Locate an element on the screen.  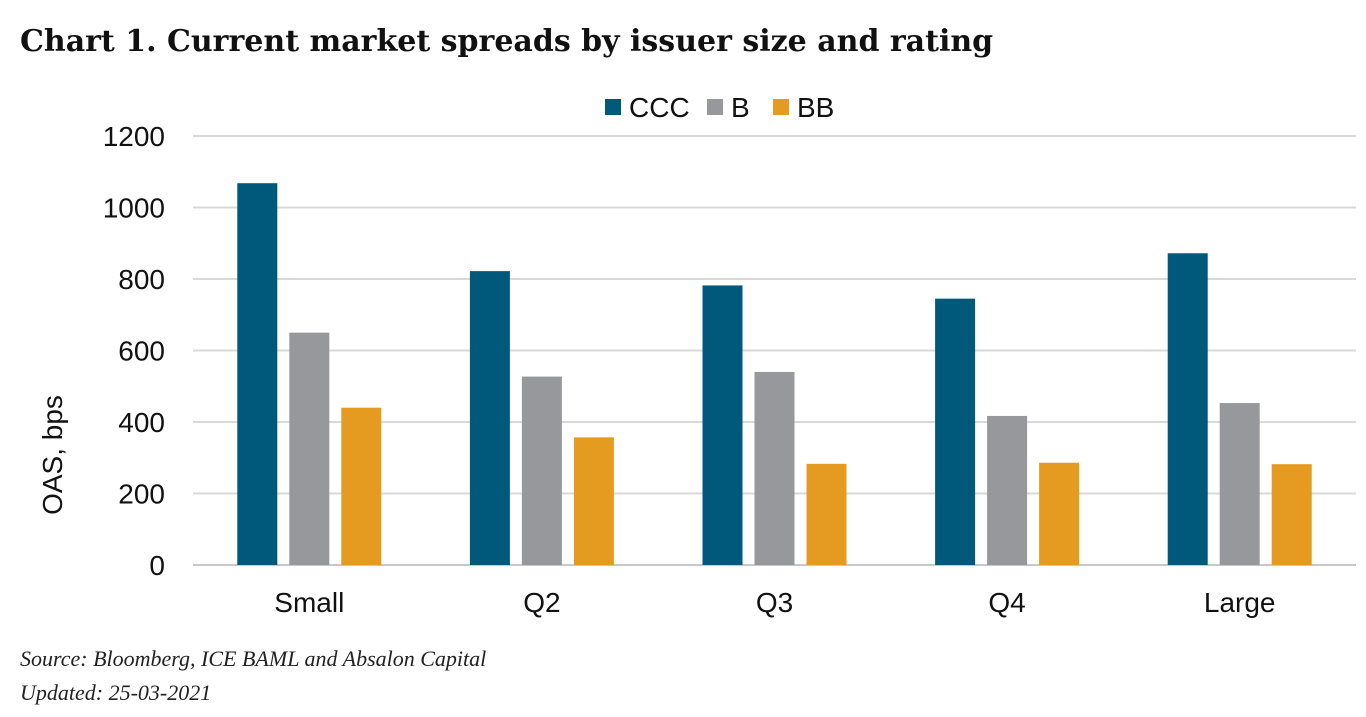
y-tick-label: 400 is located at coordinates (141, 422).